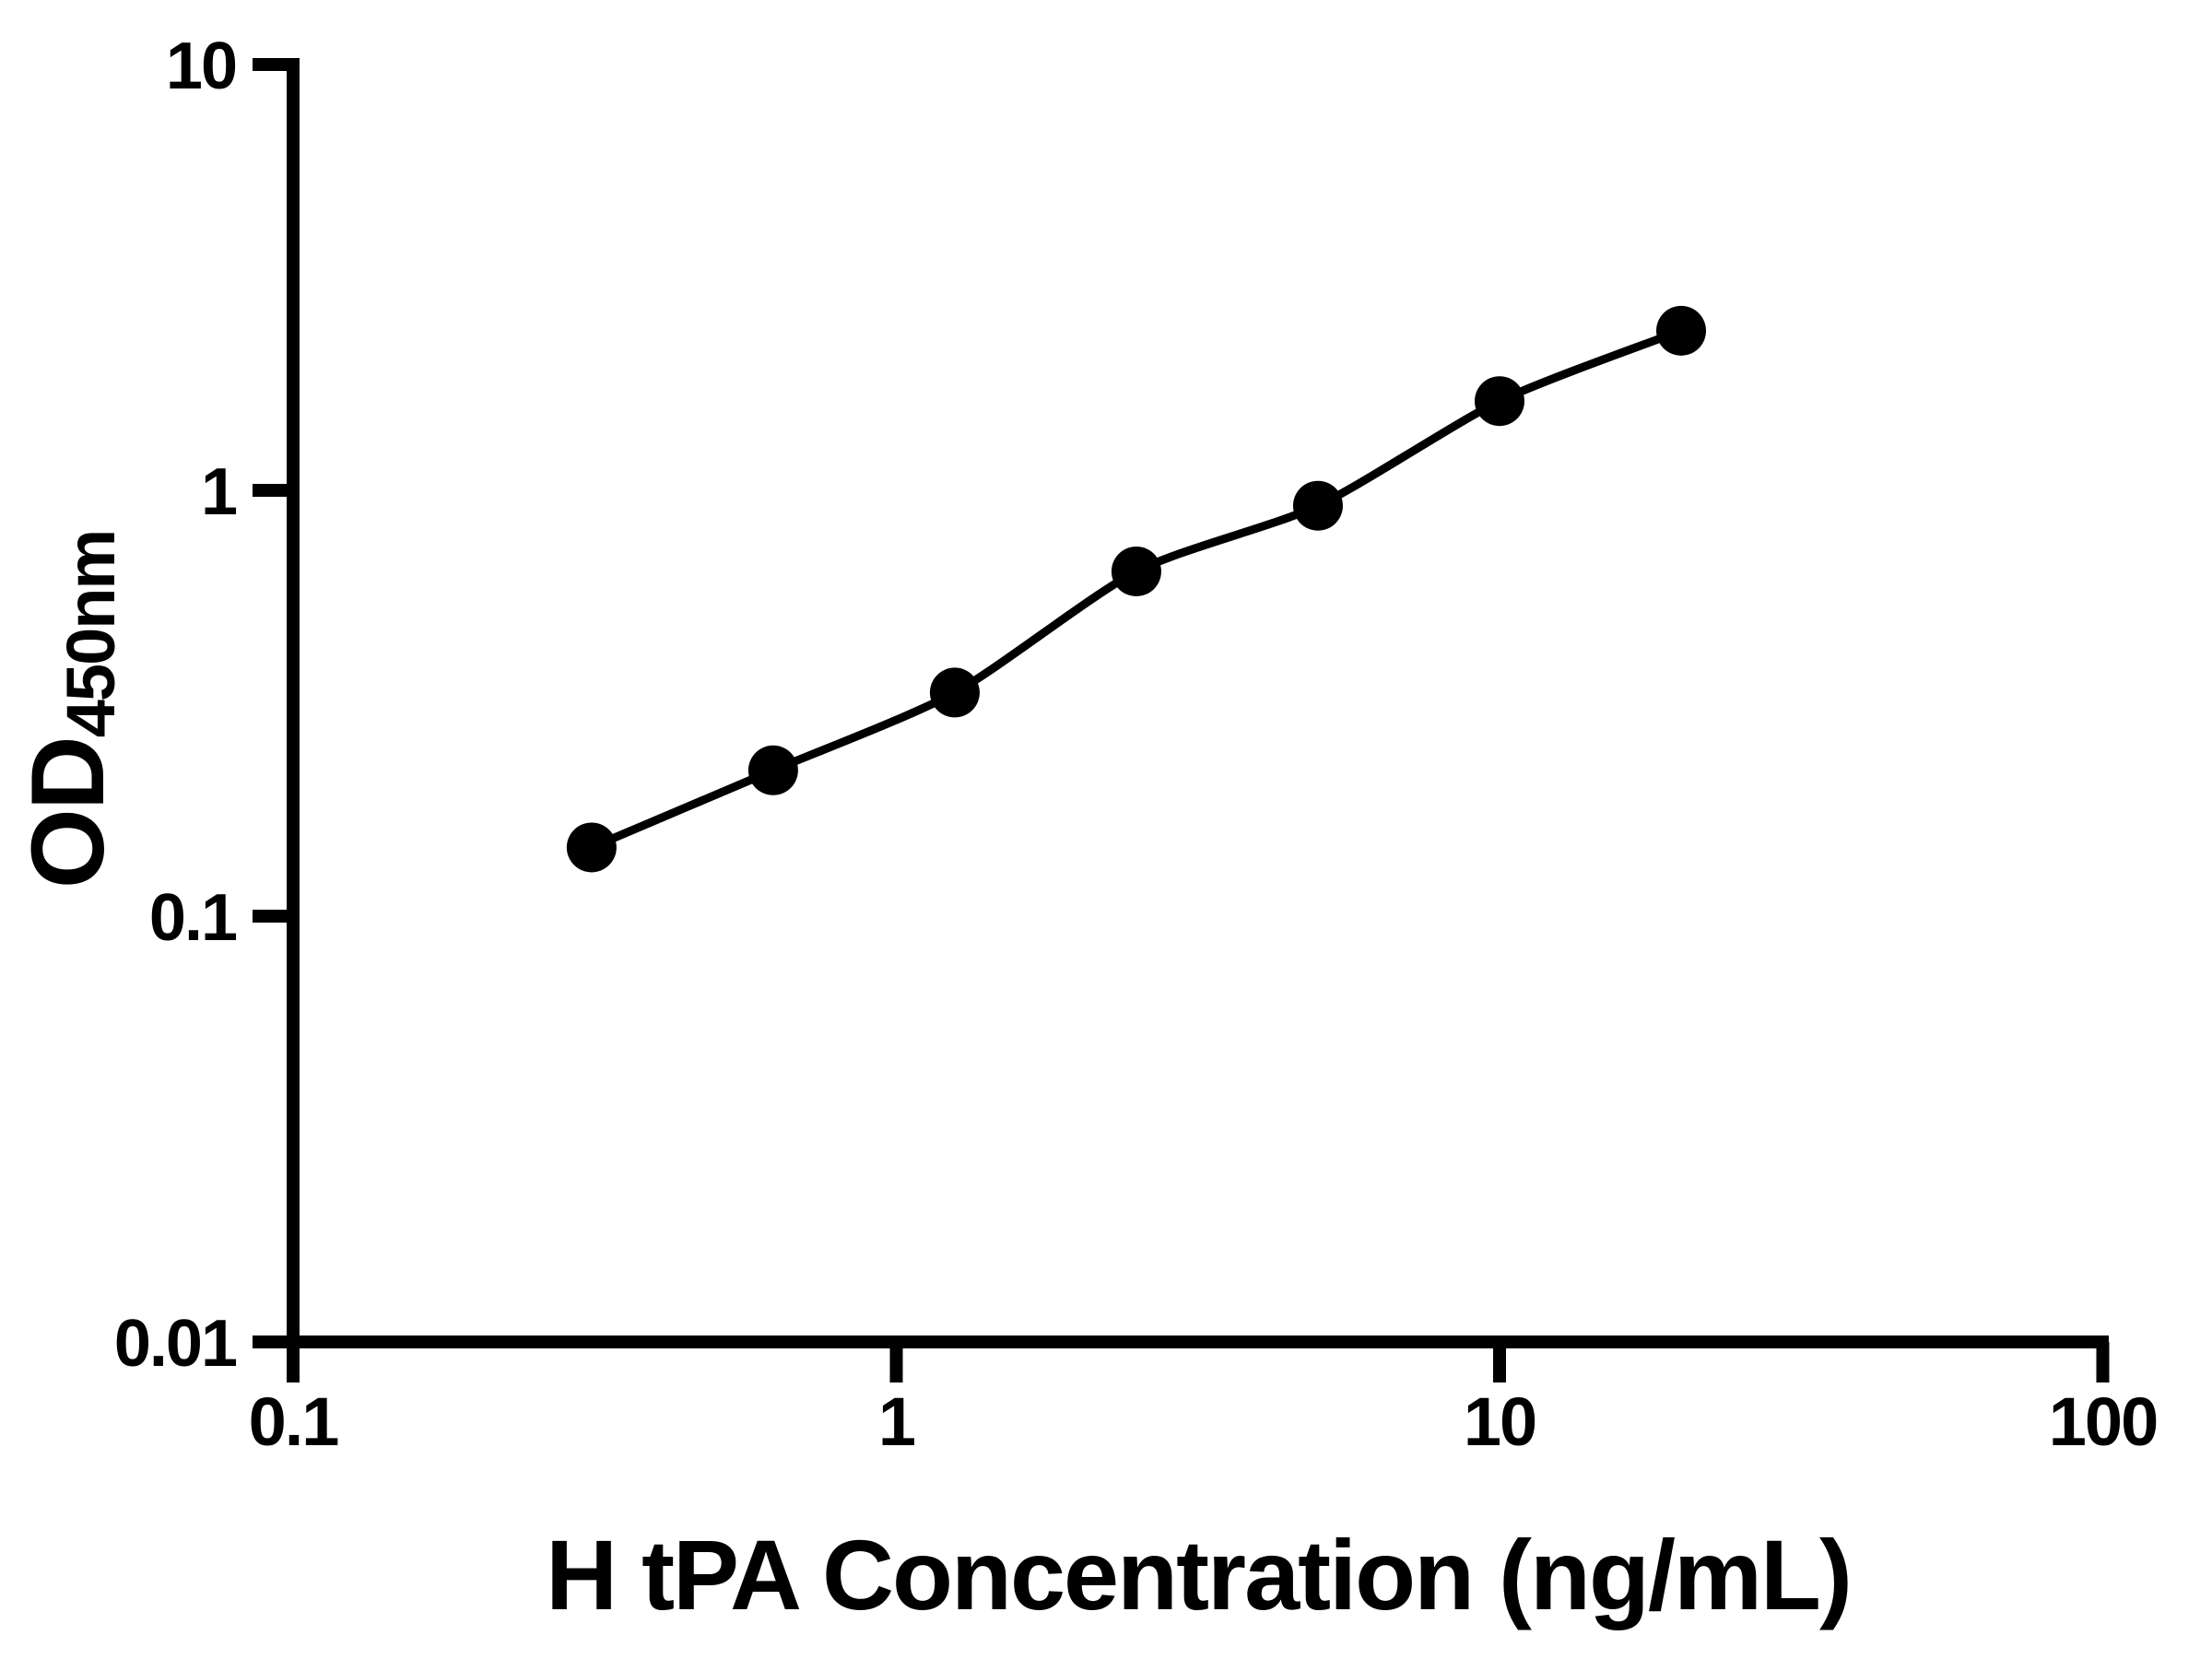  I want to click on y-axis-tick-labels: 10 1 0.1 0.01, so click(176, 705).